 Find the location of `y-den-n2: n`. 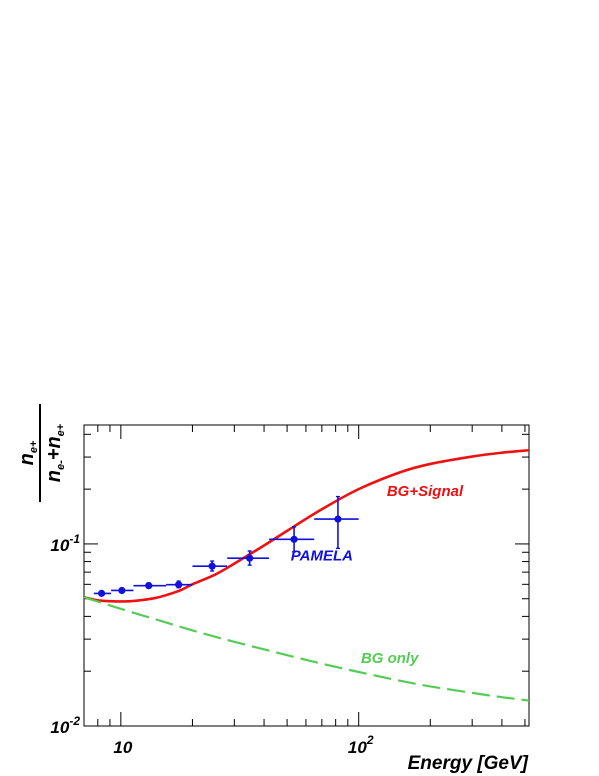

y-den-n2: n is located at coordinates (54, 442).